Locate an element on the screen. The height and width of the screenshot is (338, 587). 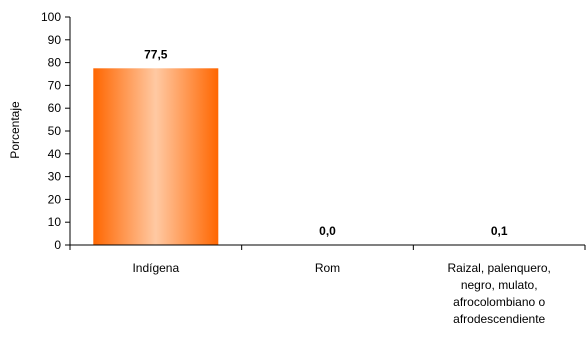
x-tick-label-line: afrodescendiente is located at coordinates (499, 319).